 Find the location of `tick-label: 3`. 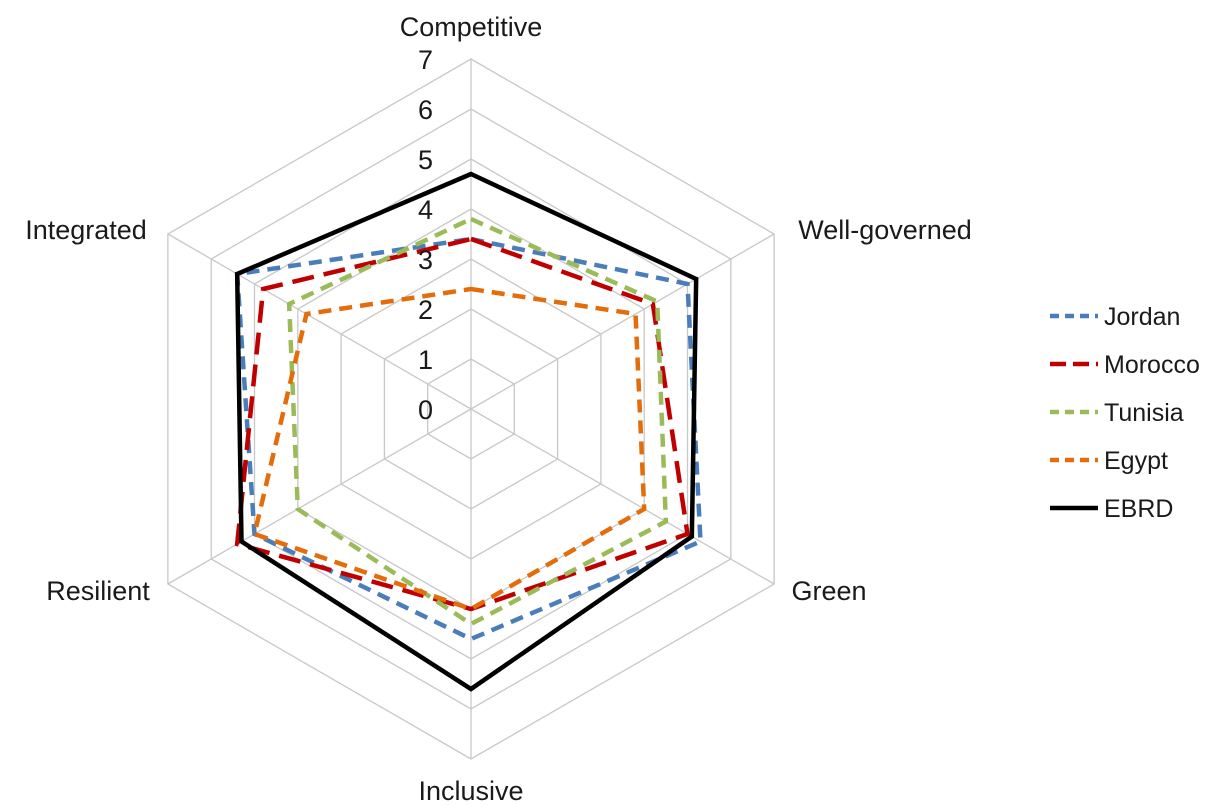

tick-label: 3 is located at coordinates (425, 260).